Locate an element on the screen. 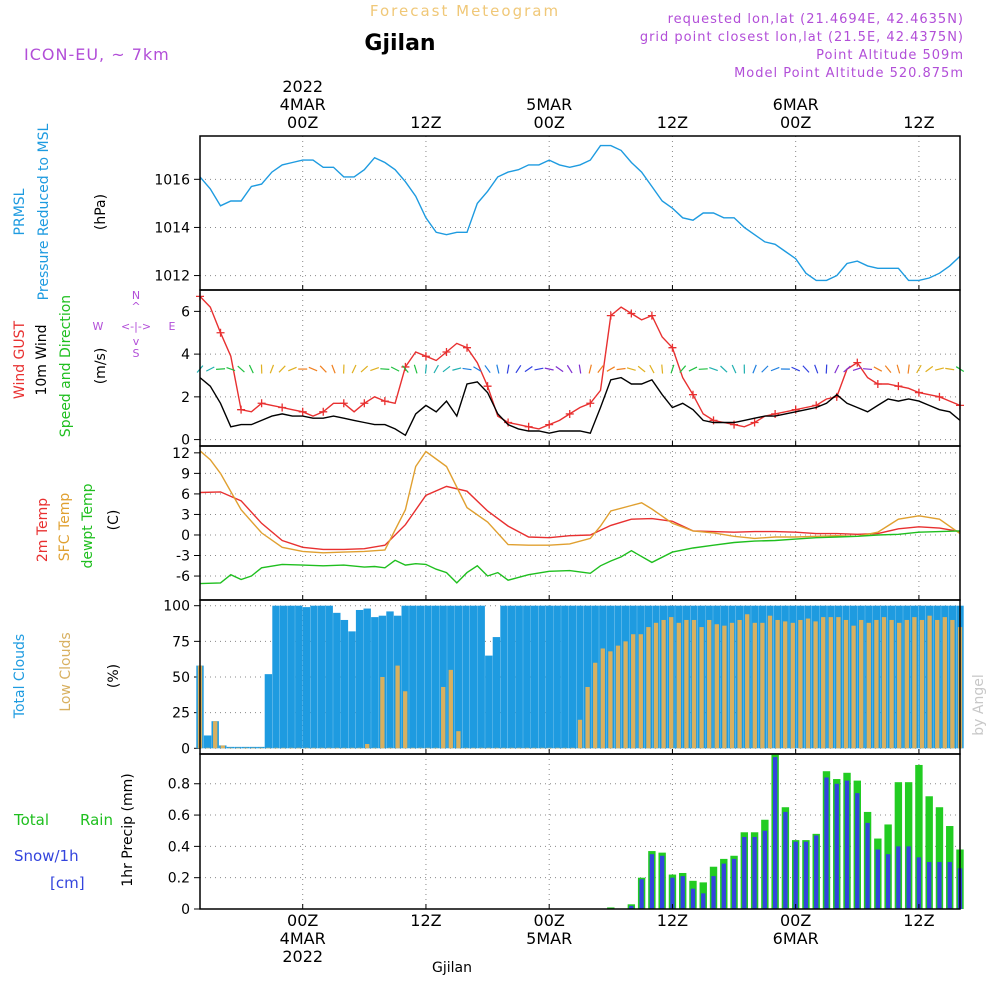 This screenshot has height=1000, width=1000. clouds-plot: 0 25 50 75 100 is located at coordinates (563, 678).